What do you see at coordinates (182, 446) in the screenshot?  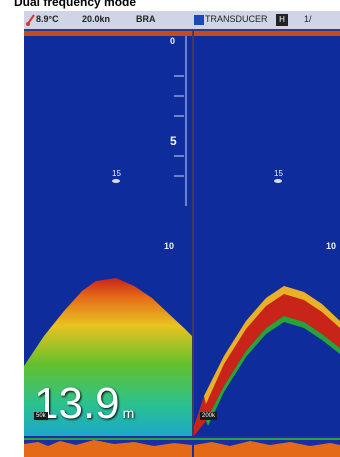 I see `bottom-history-strip` at bounding box center [182, 446].